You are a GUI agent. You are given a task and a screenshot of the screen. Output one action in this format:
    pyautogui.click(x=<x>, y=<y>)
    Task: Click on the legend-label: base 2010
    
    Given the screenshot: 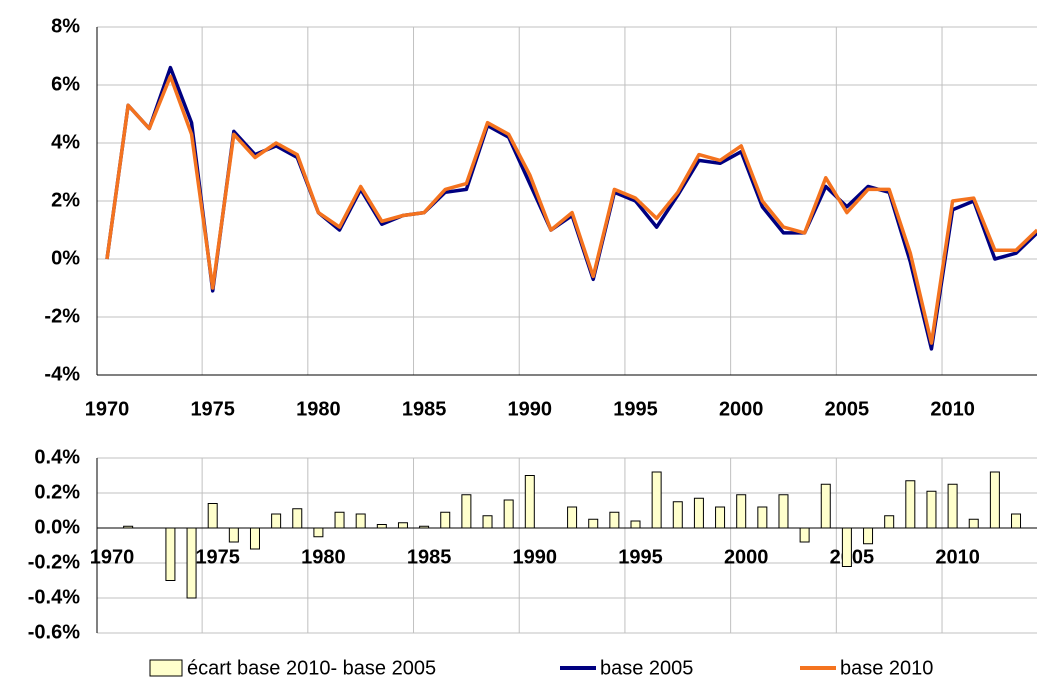 What is the action you would take?
    pyautogui.click(x=886, y=668)
    